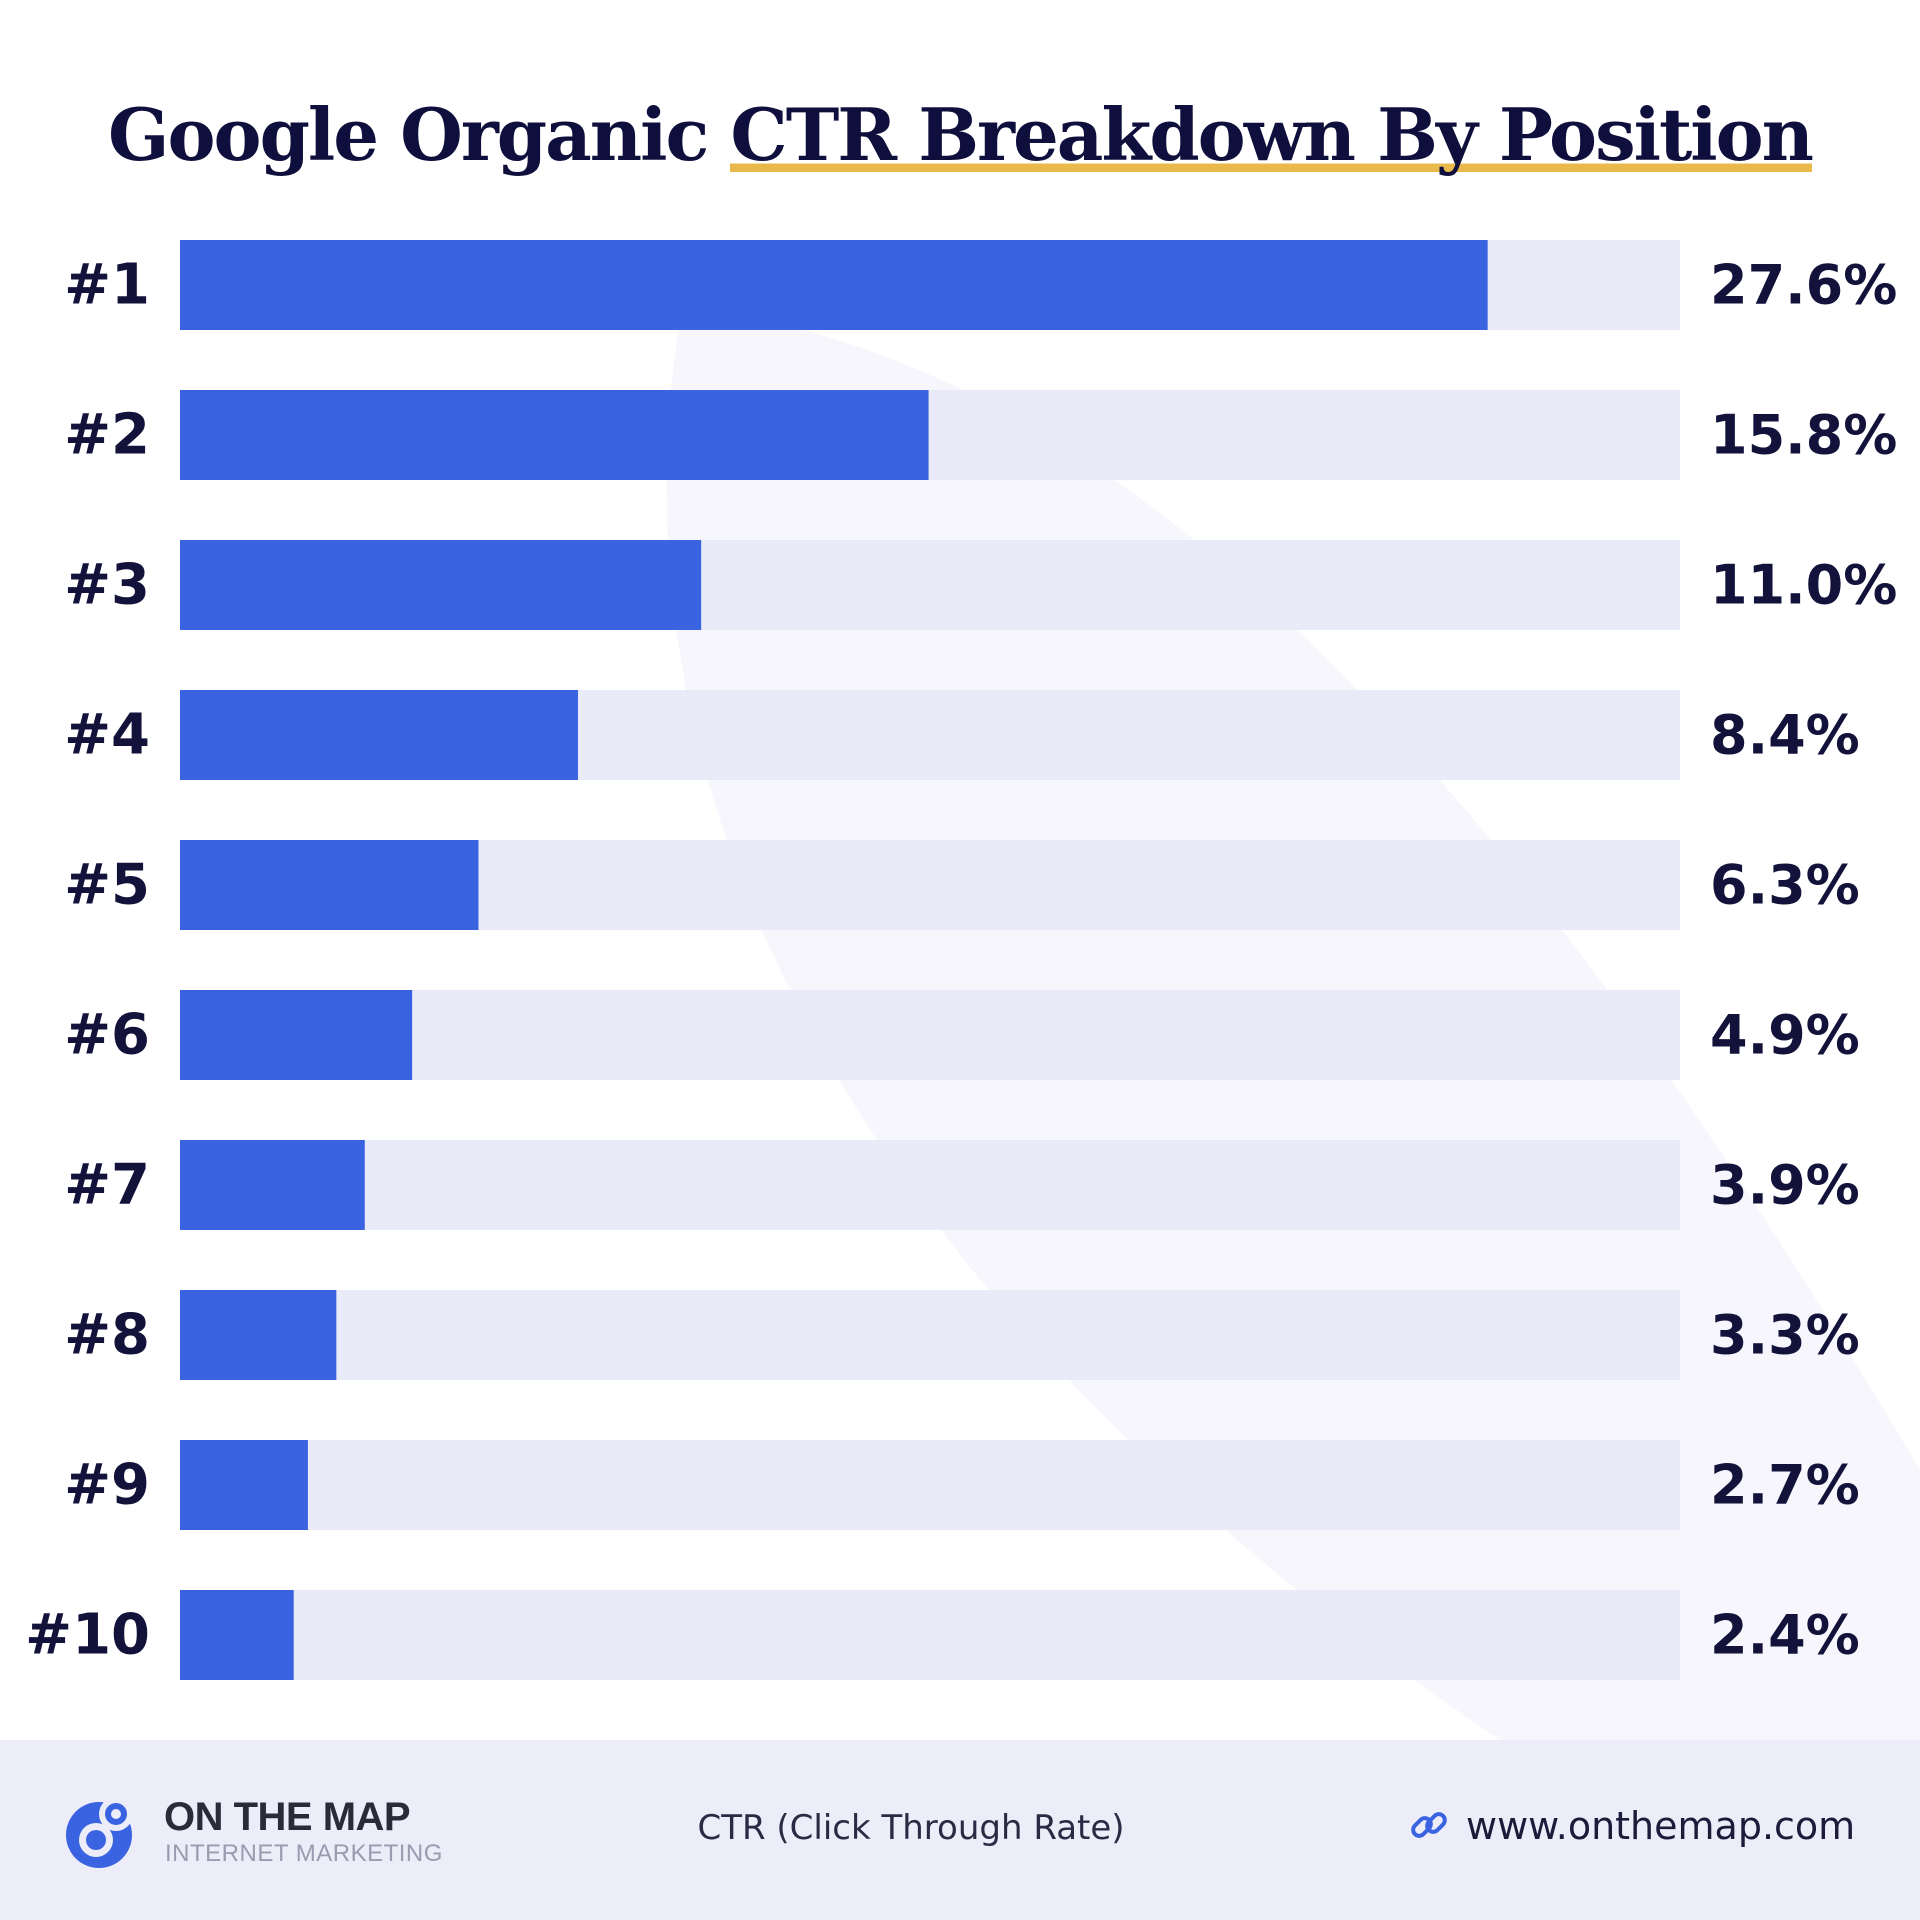 This screenshot has width=1920, height=1920. What do you see at coordinates (287, 1817) in the screenshot?
I see `brand-name: ON THE MAP` at bounding box center [287, 1817].